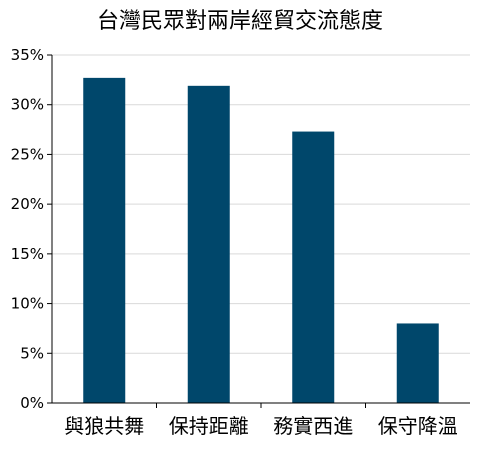 The height and width of the screenshot is (450, 483). Describe the element at coordinates (104, 426) in the screenshot. I see `x-category-label: 與狼共舞` at that location.